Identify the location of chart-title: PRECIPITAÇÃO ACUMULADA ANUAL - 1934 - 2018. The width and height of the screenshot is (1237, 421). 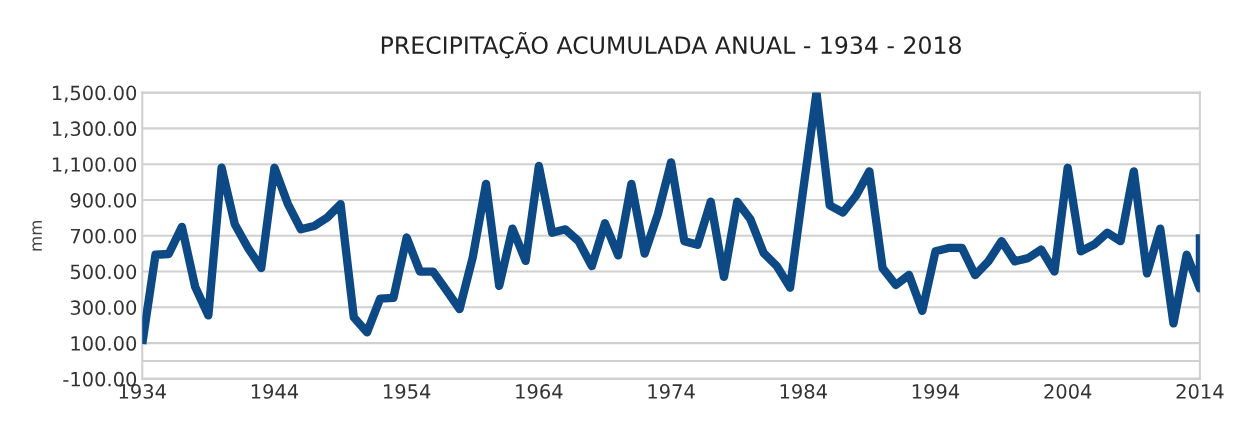
(671, 45).